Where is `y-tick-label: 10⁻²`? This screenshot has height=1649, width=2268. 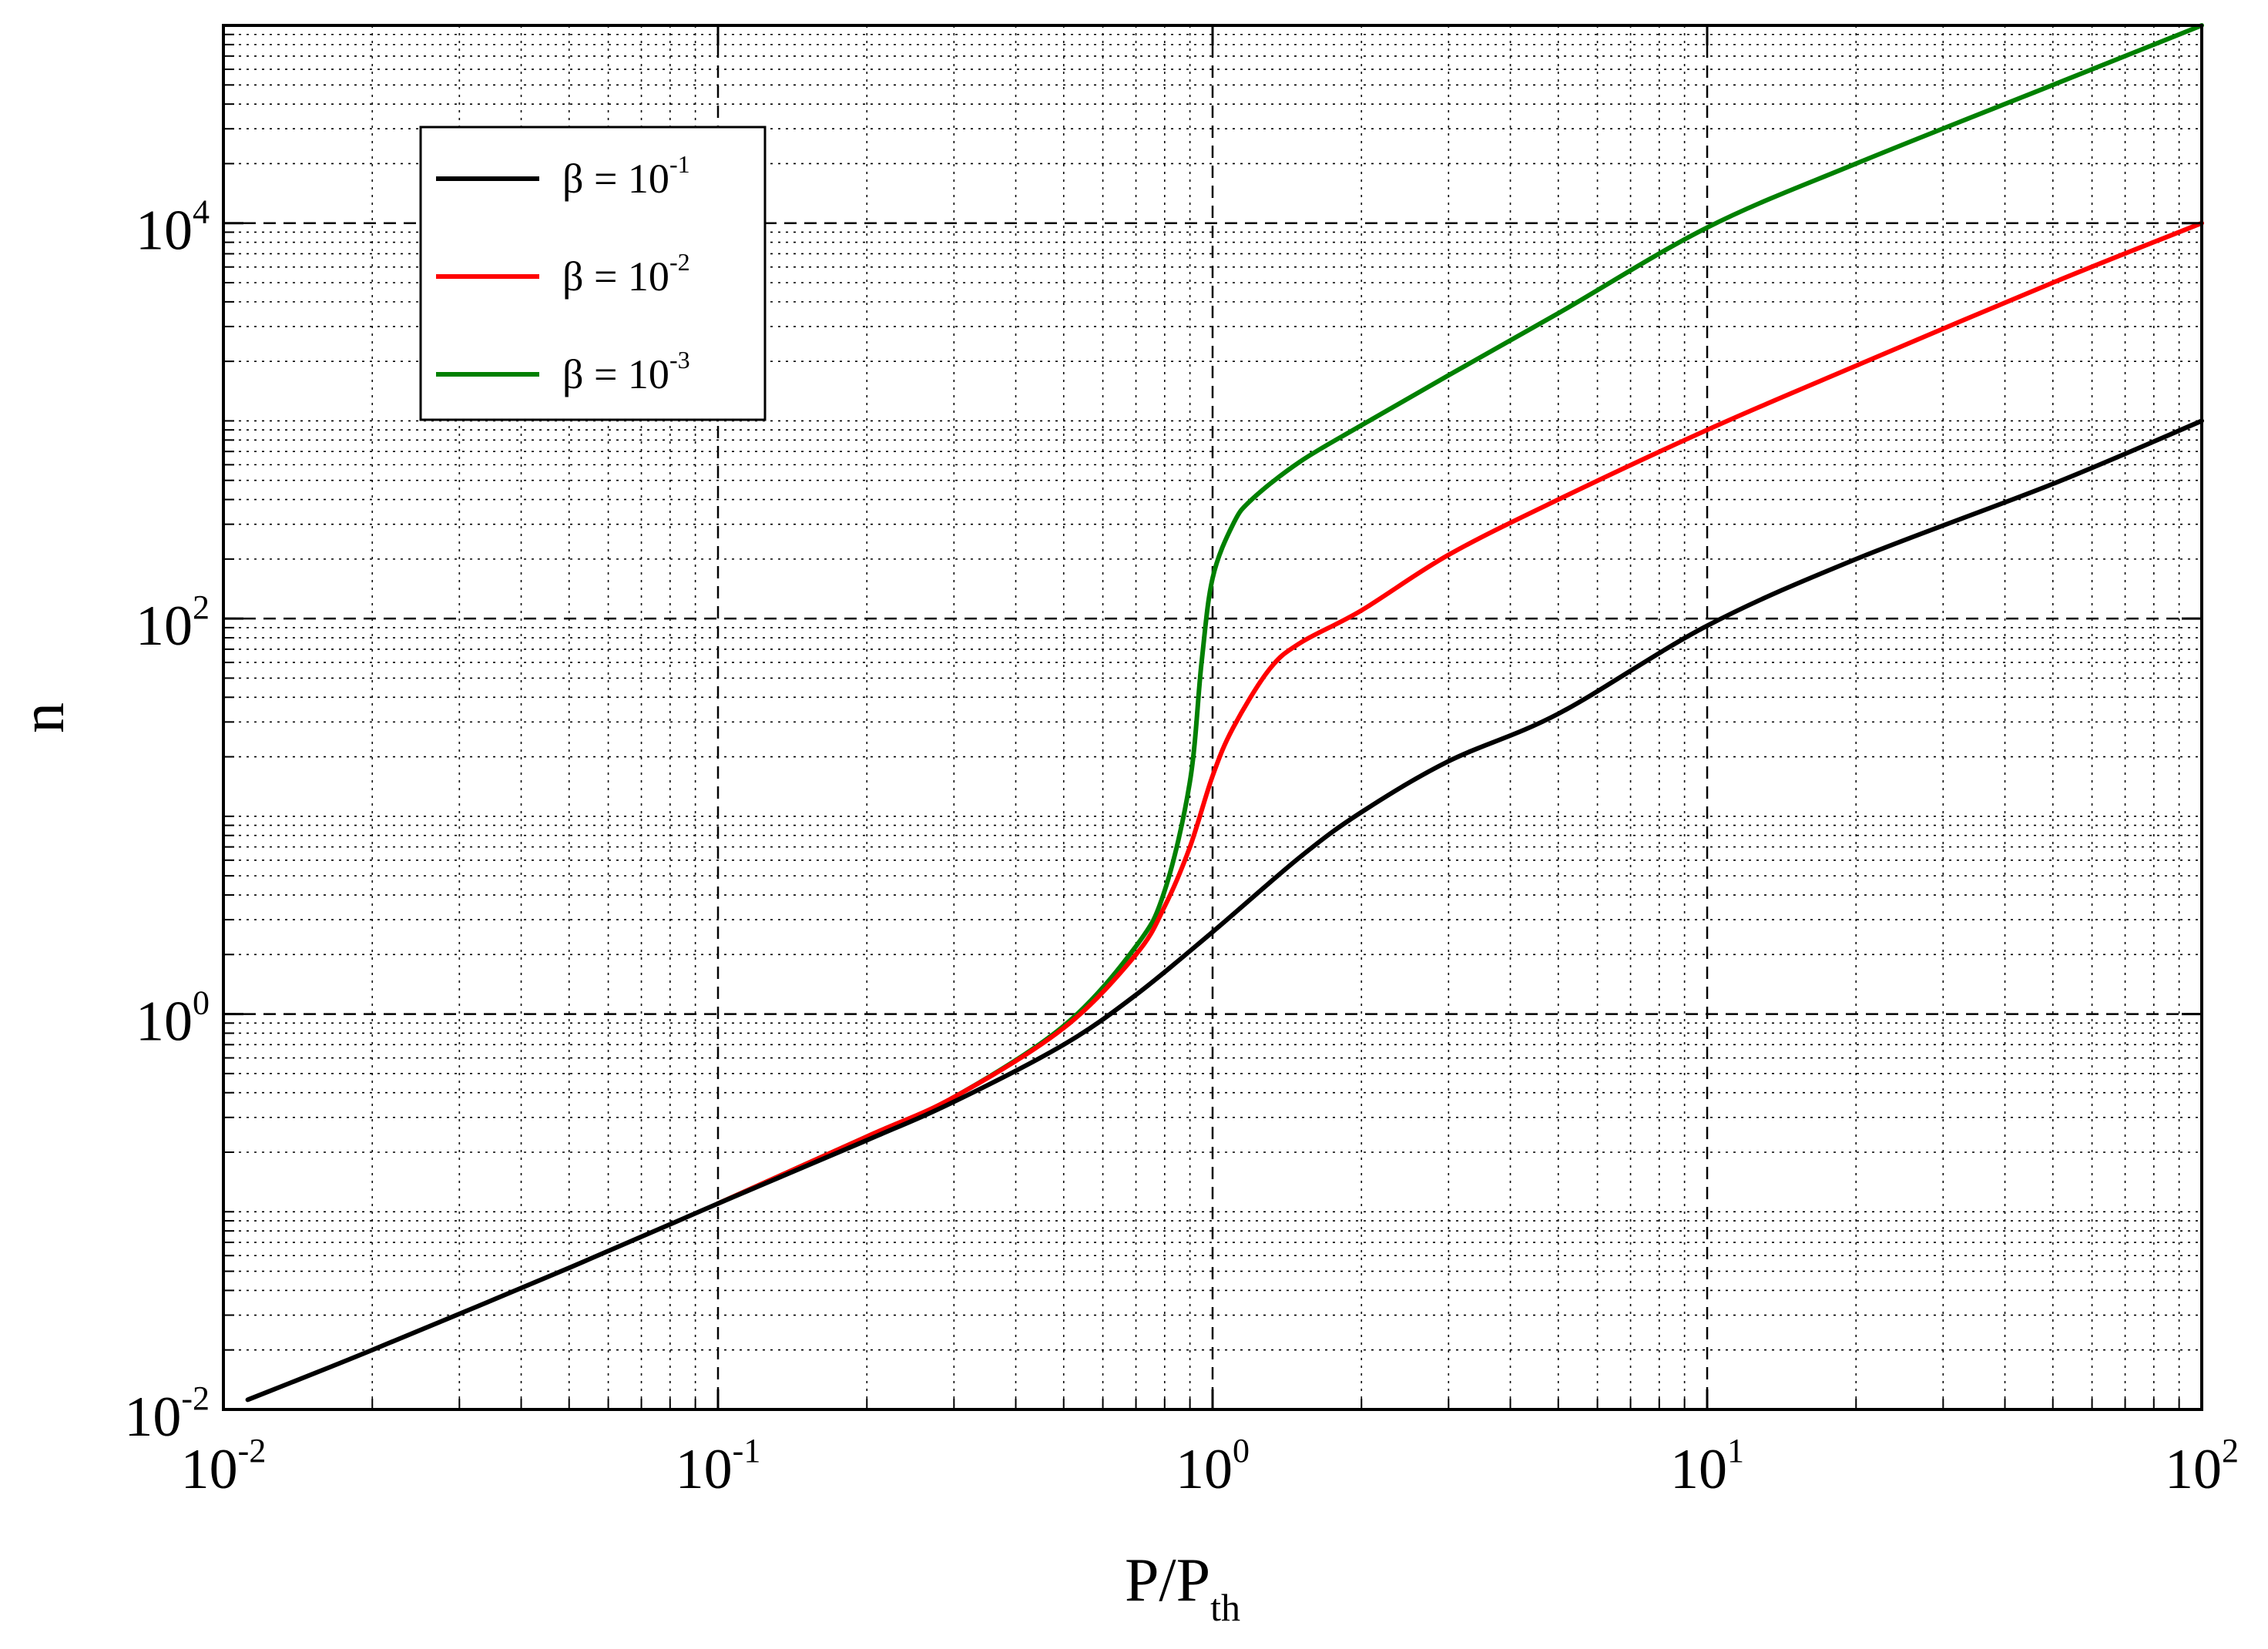 y-tick-label: 10⁻² is located at coordinates (167, 1414).